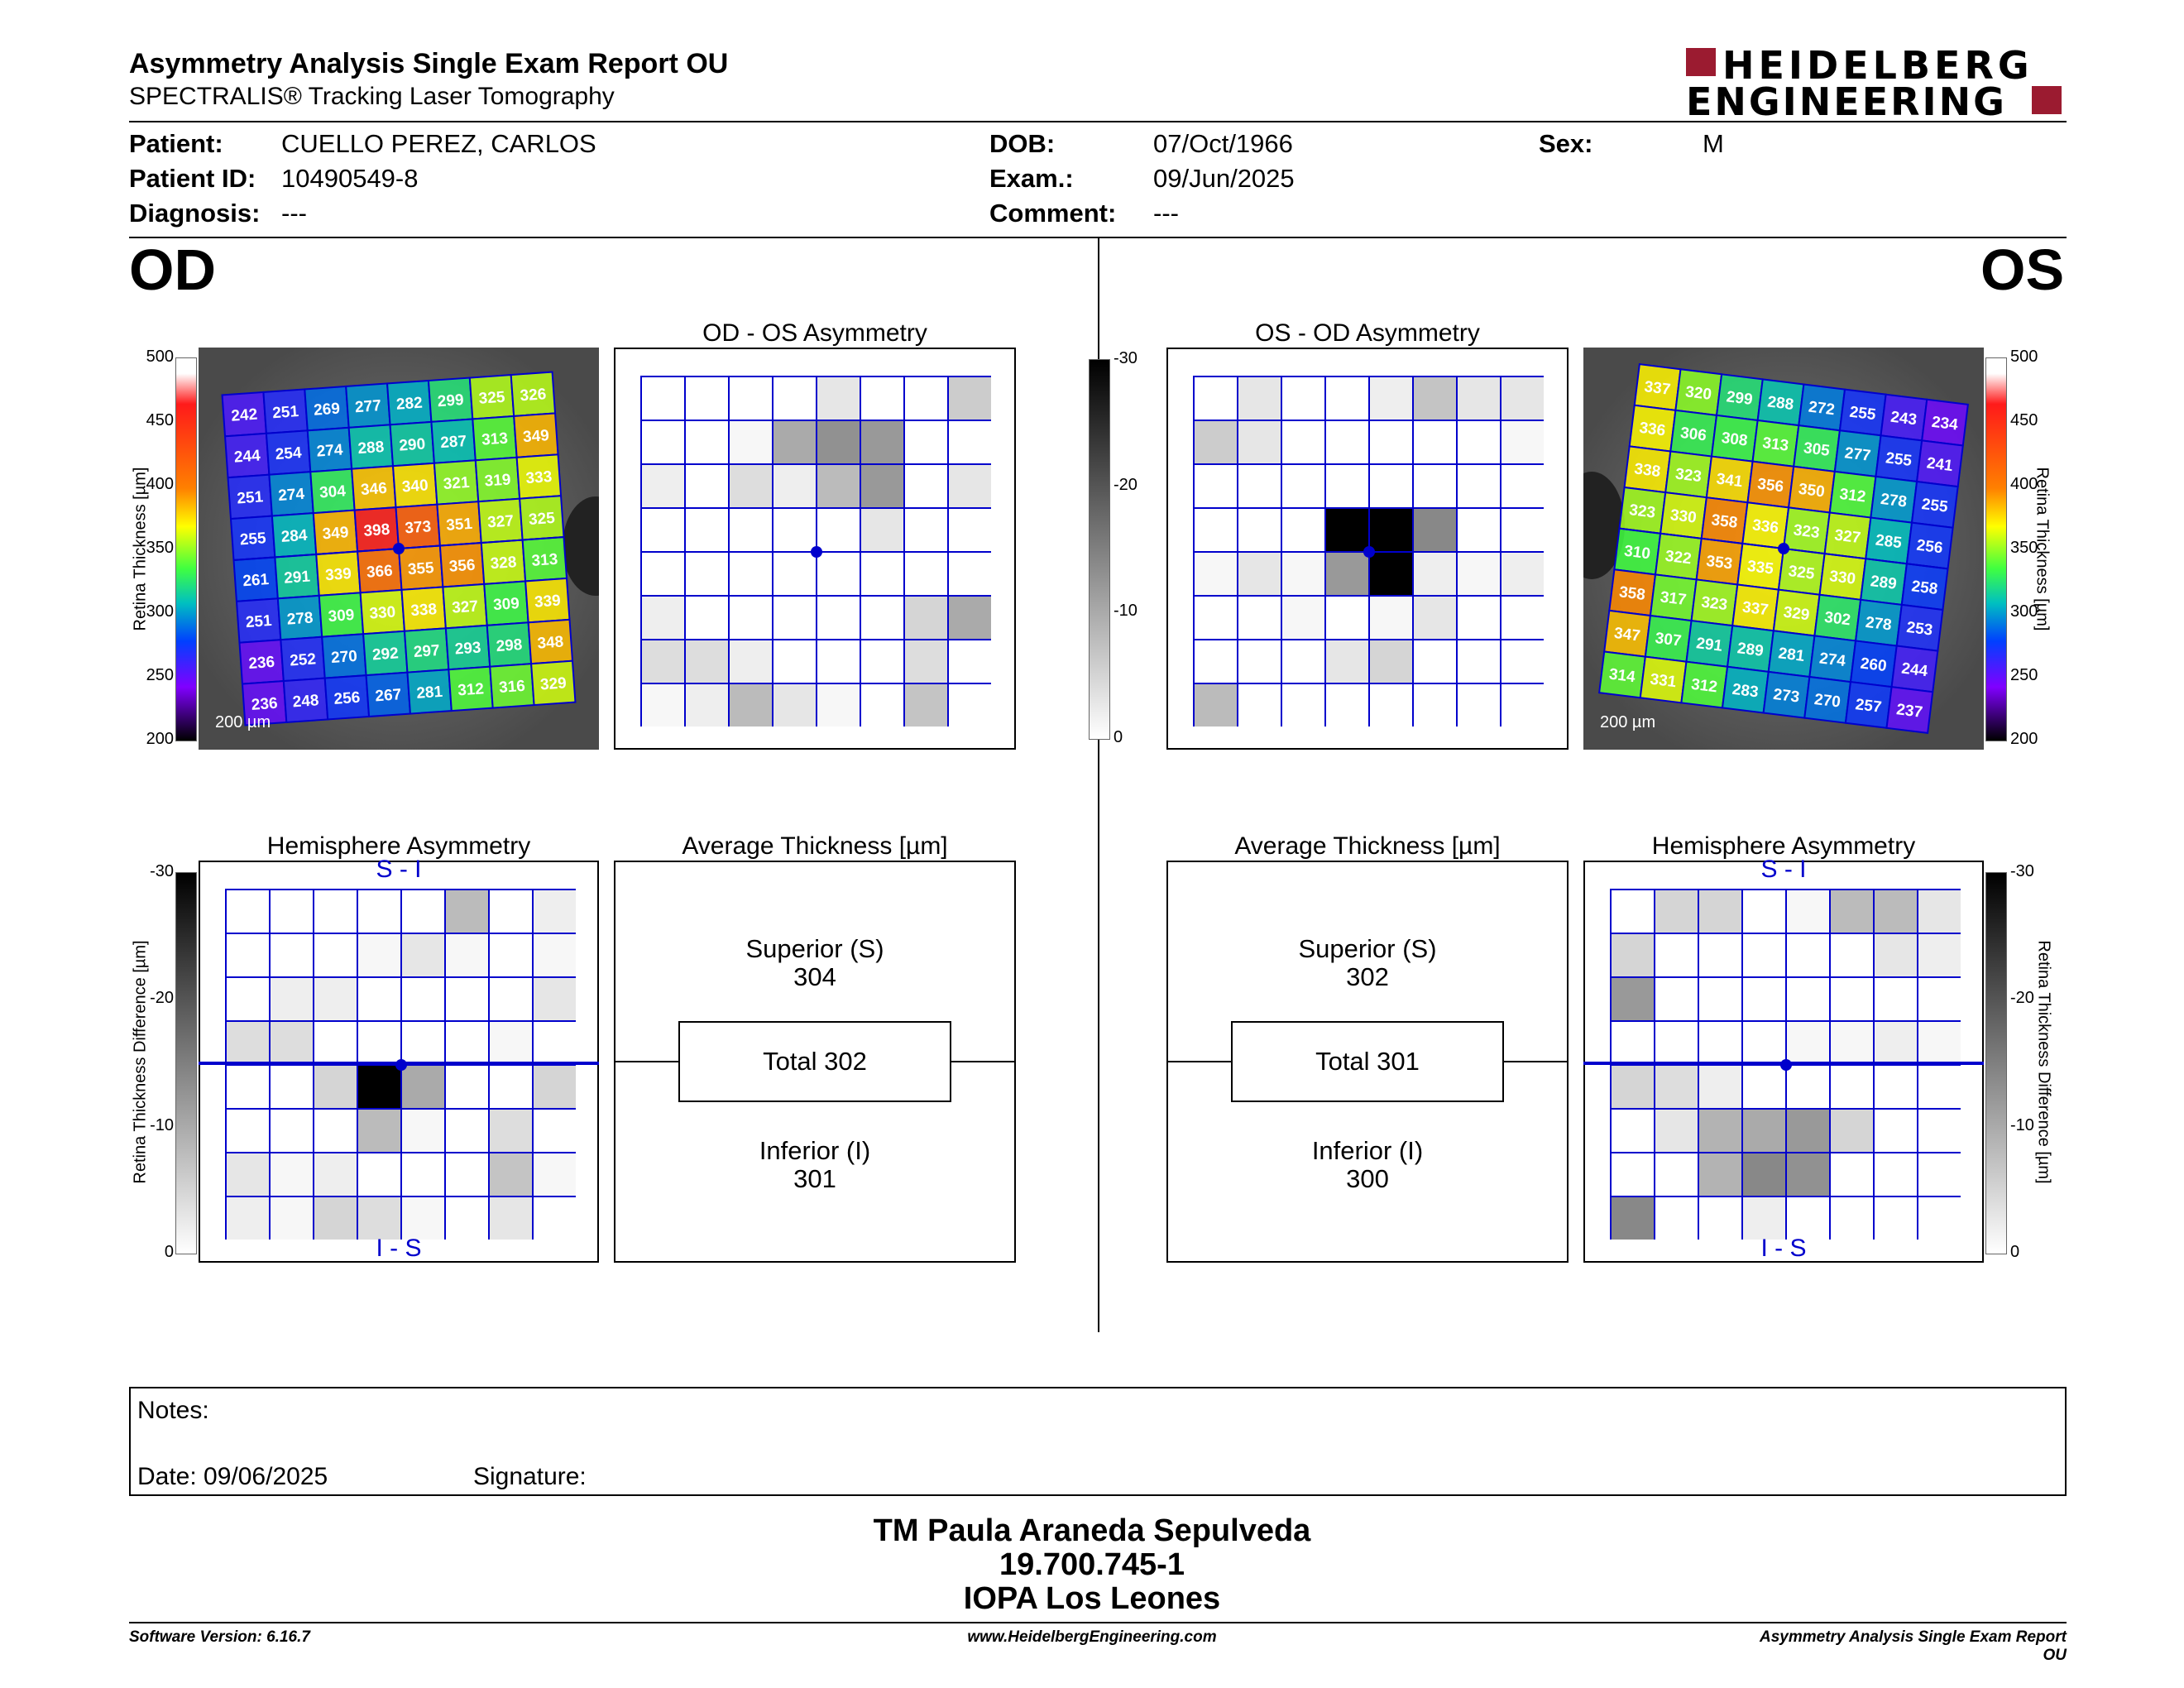 The width and height of the screenshot is (2184, 1688). I want to click on od-thickness-fovea-marker, so click(399, 548).